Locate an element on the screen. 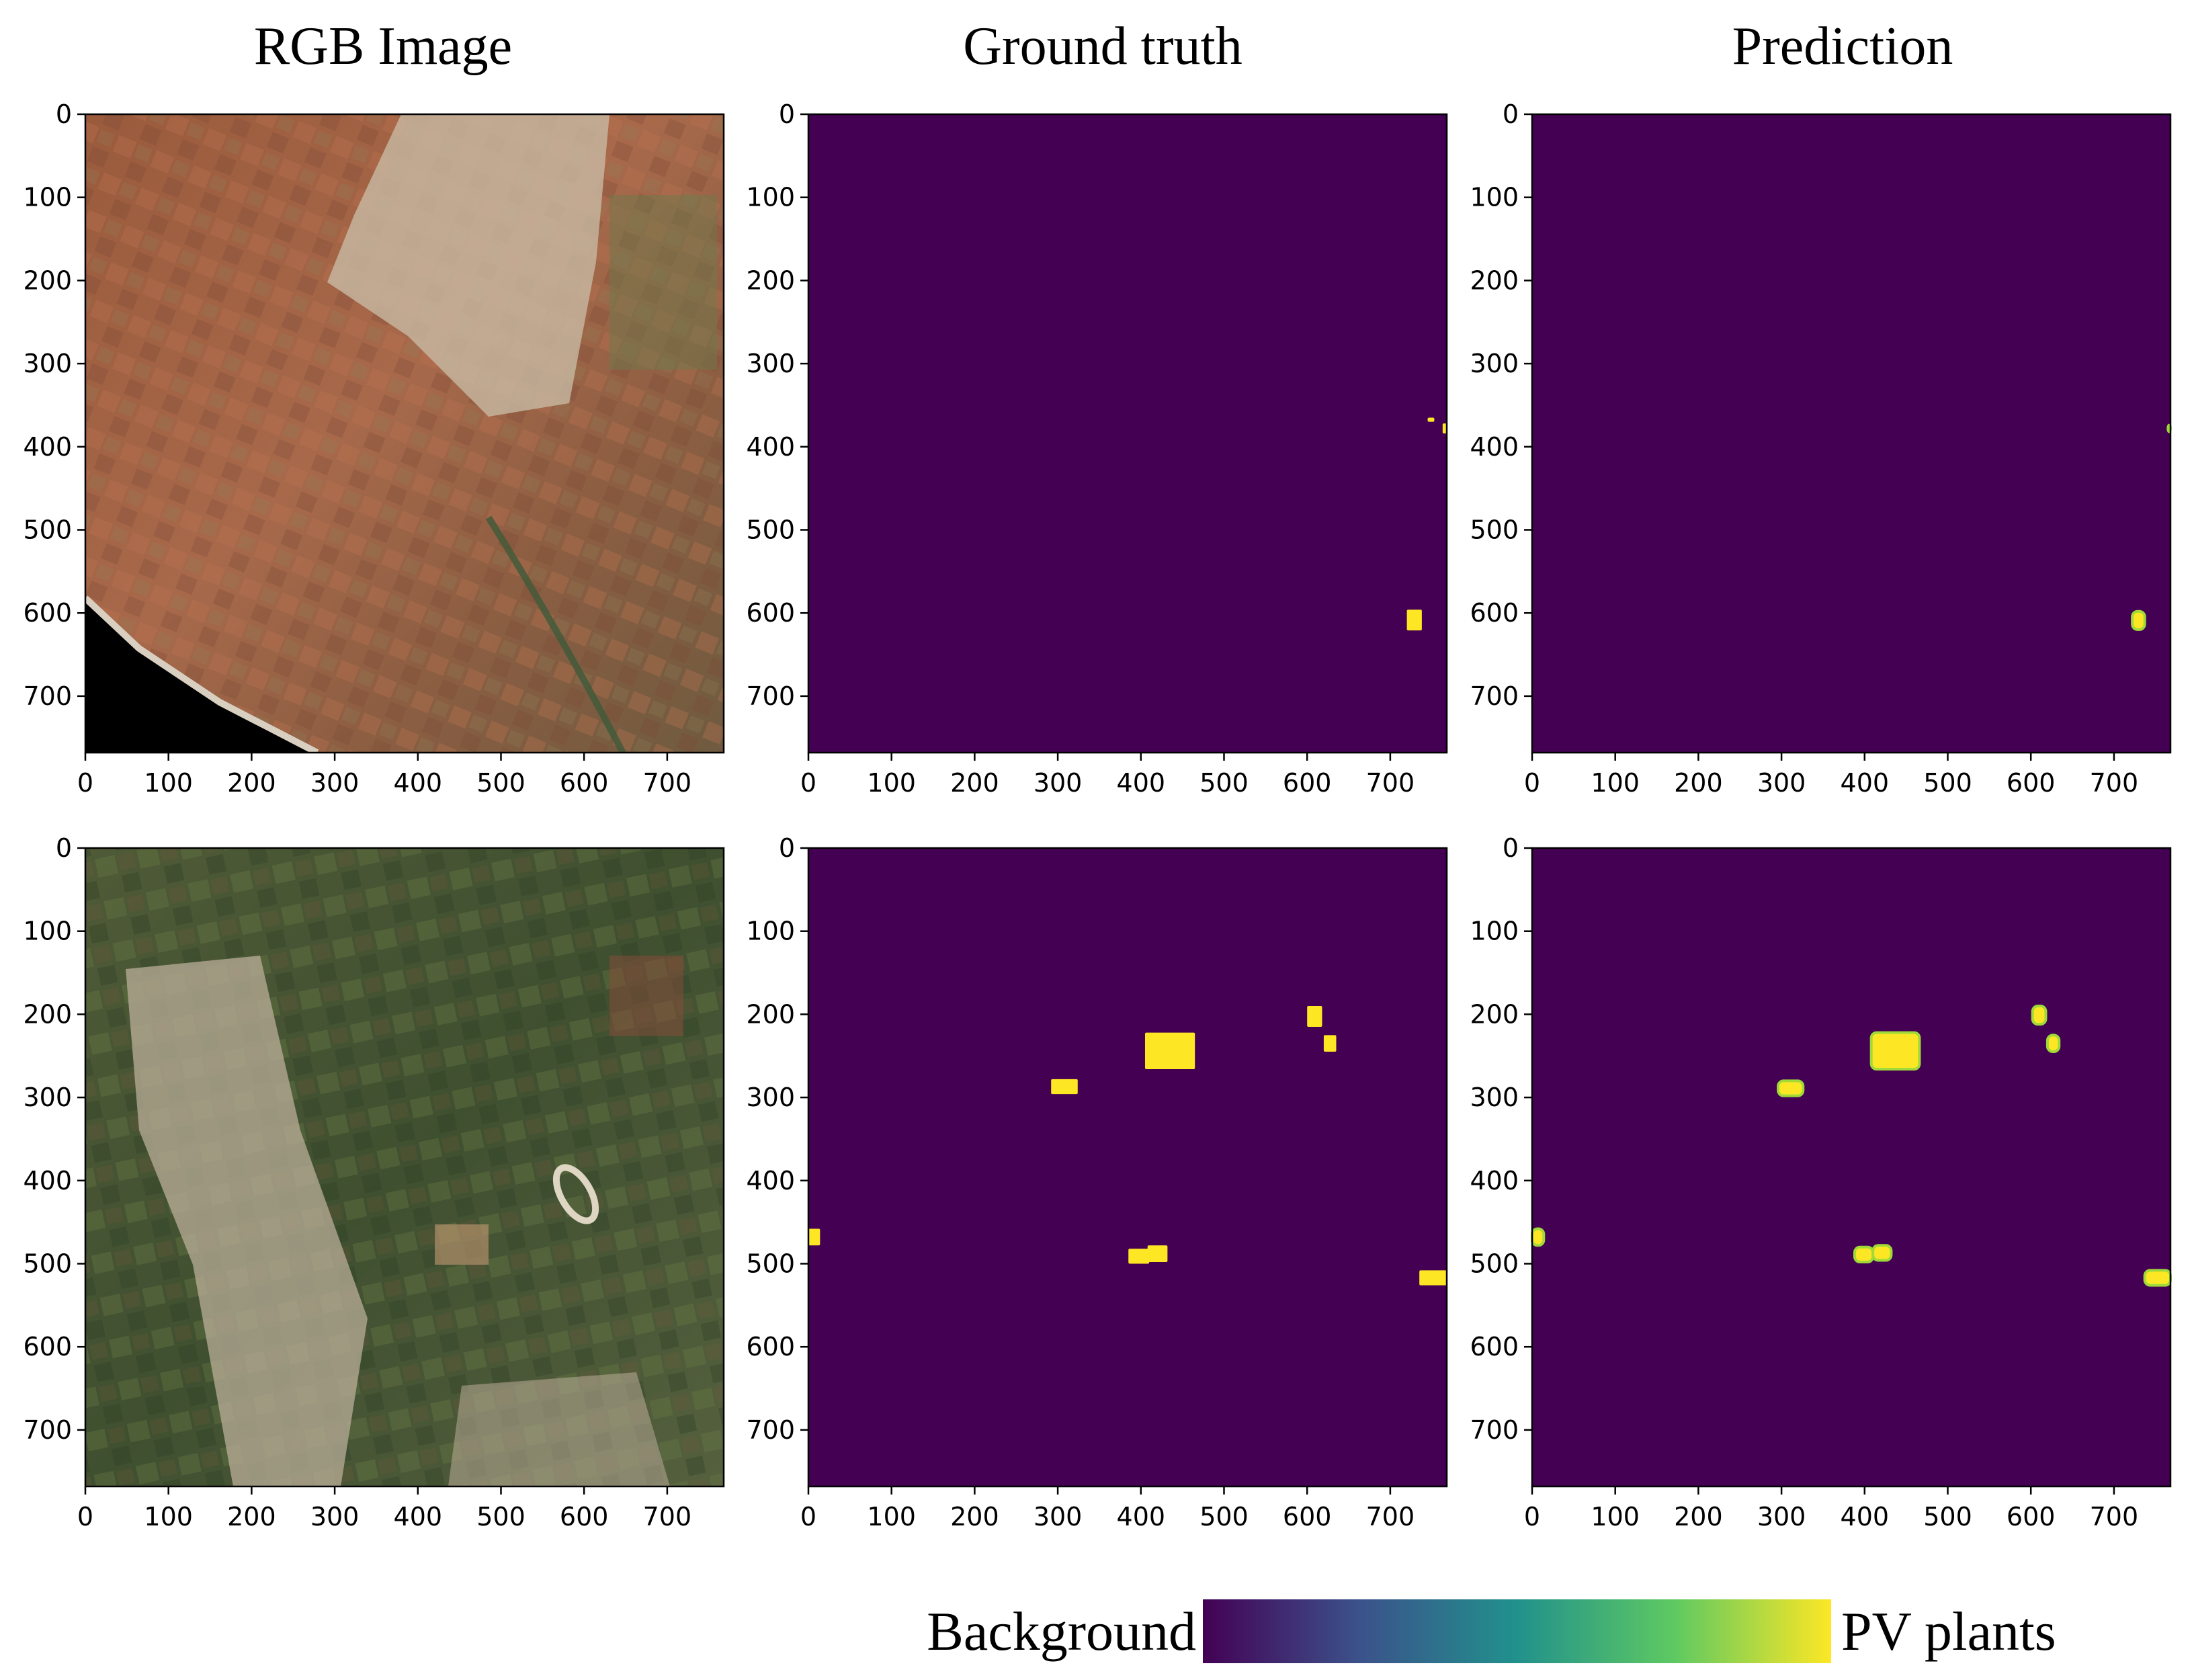 This screenshot has width=2192, height=1680. row1-gt-xtick-label: 200 is located at coordinates (974, 783).